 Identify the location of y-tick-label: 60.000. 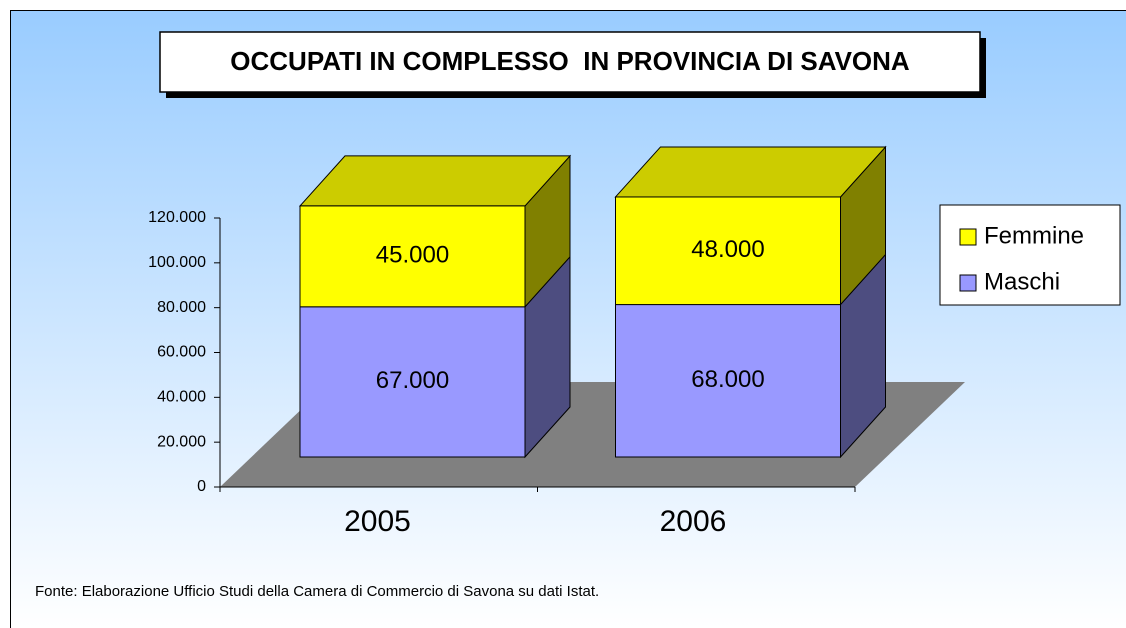
(181, 352).